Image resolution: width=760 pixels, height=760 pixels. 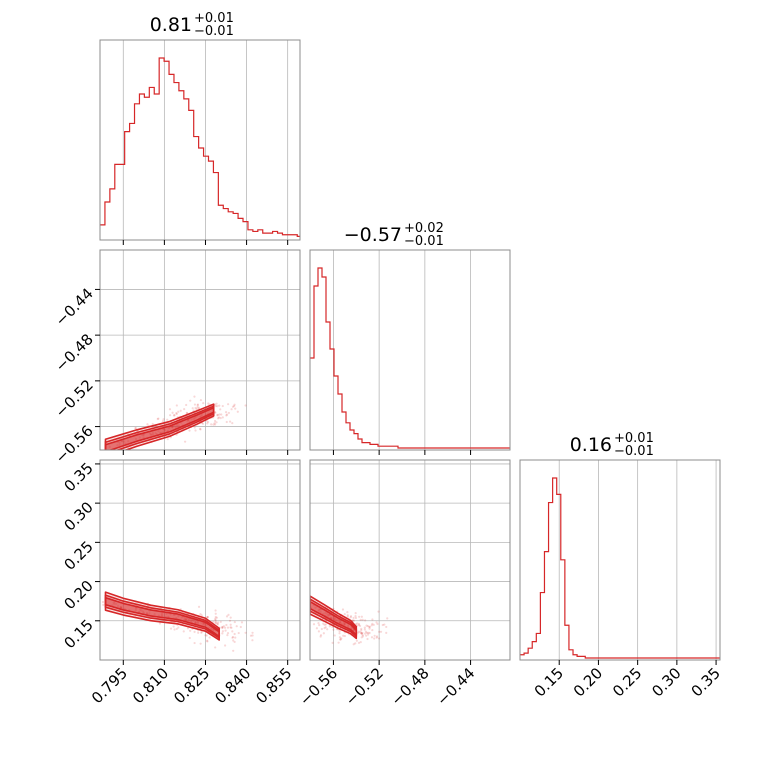 What do you see at coordinates (74, 307) in the screenshot?
I see `y-tick-label: −0.44` at bounding box center [74, 307].